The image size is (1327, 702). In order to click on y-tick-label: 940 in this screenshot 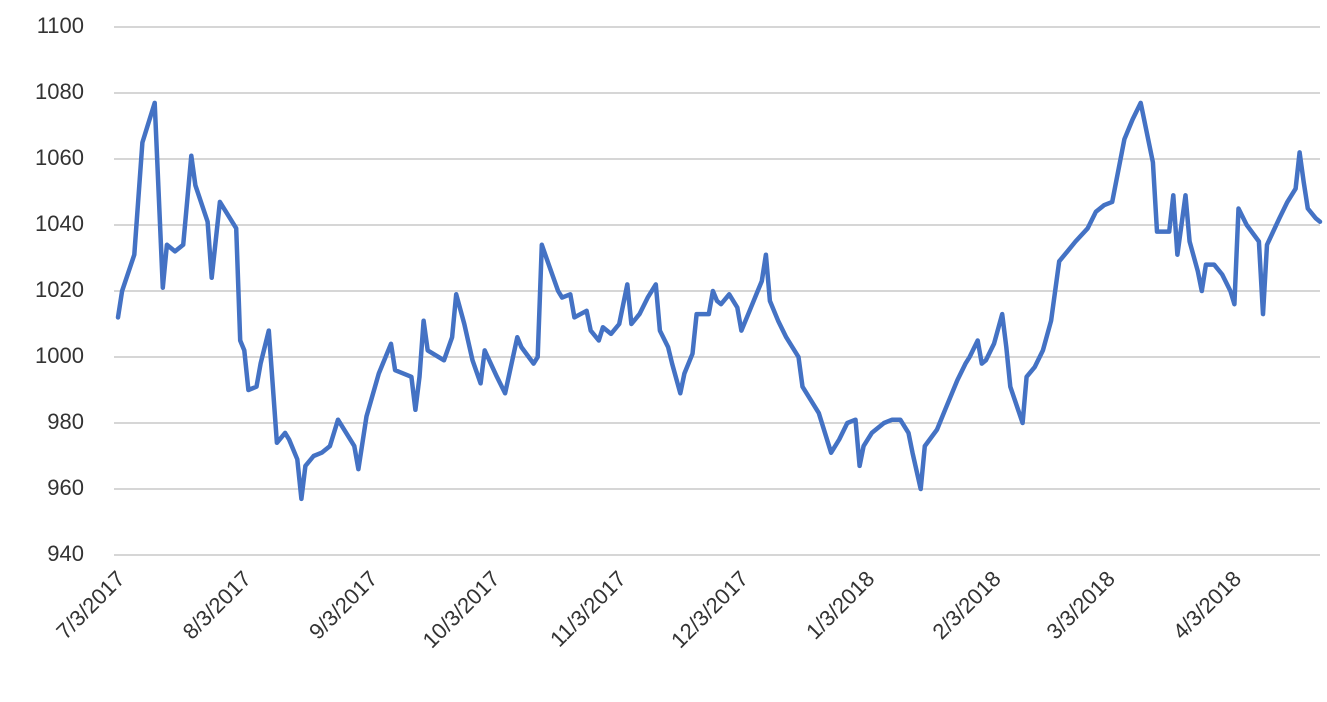, I will do `click(65, 553)`.